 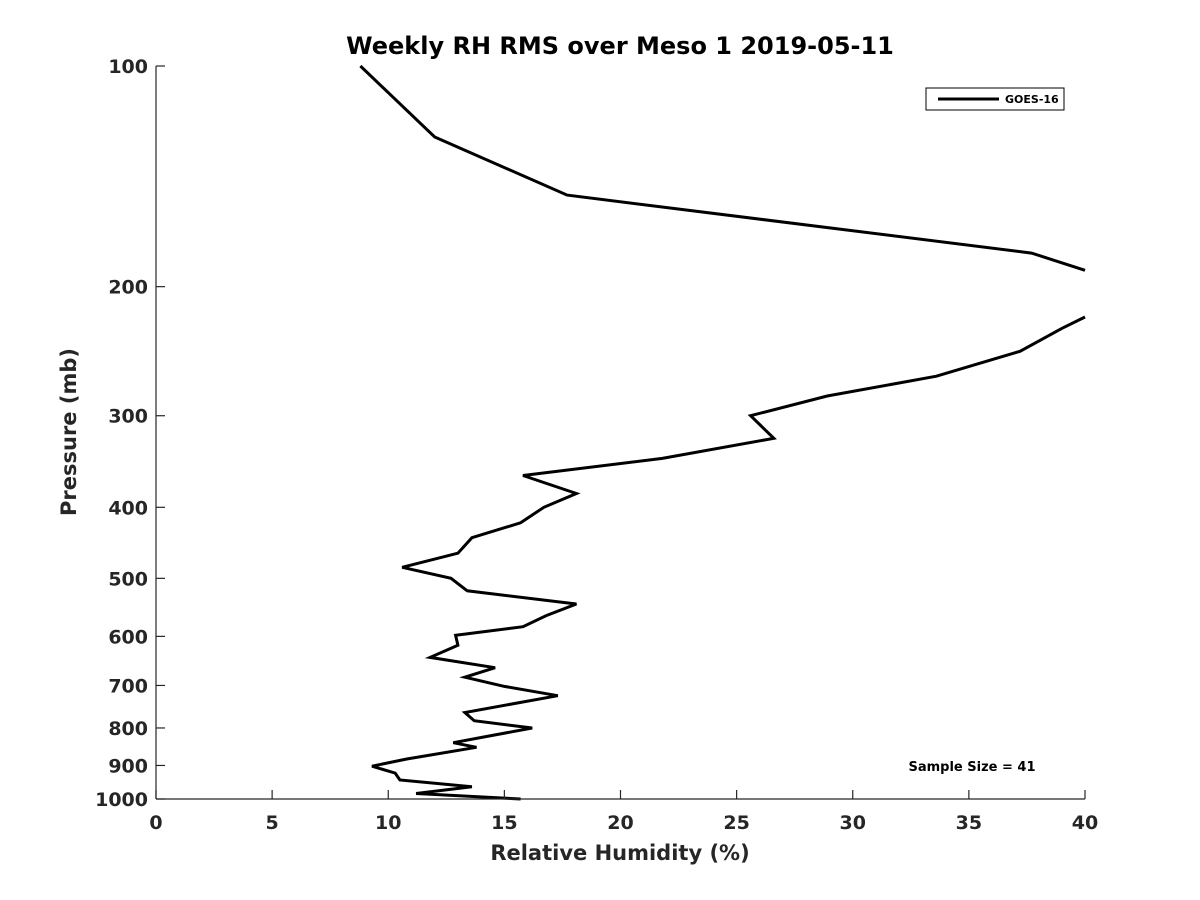 I want to click on y-tick-label-100: 100, so click(x=128, y=67).